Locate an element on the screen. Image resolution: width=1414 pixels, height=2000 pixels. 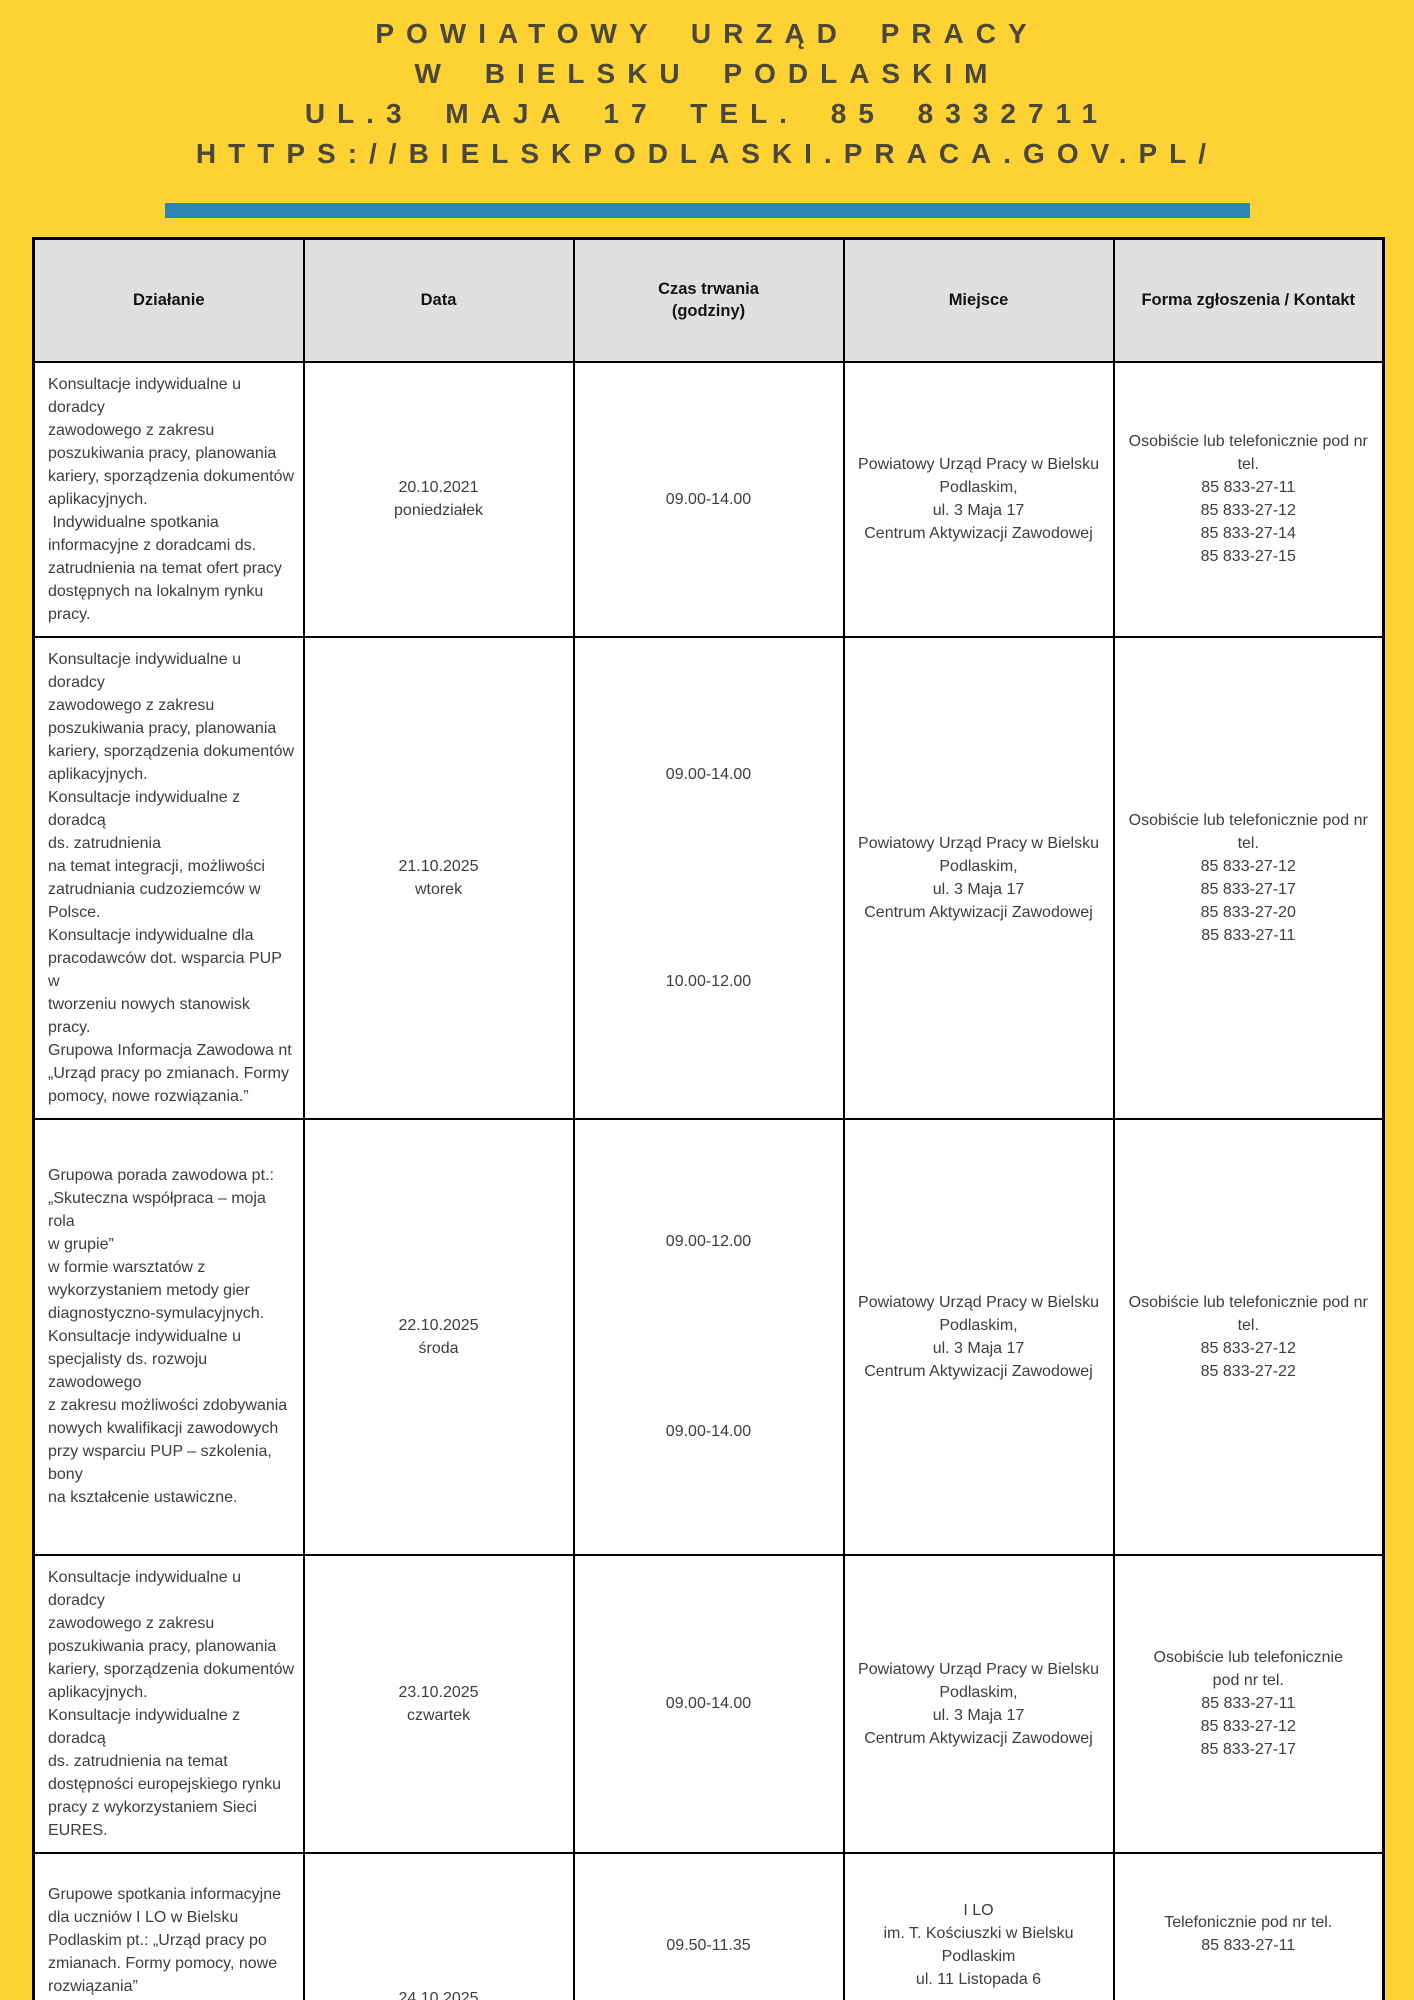
header-line-city: W BIELSKU PODLASKIM is located at coordinates (707, 73).